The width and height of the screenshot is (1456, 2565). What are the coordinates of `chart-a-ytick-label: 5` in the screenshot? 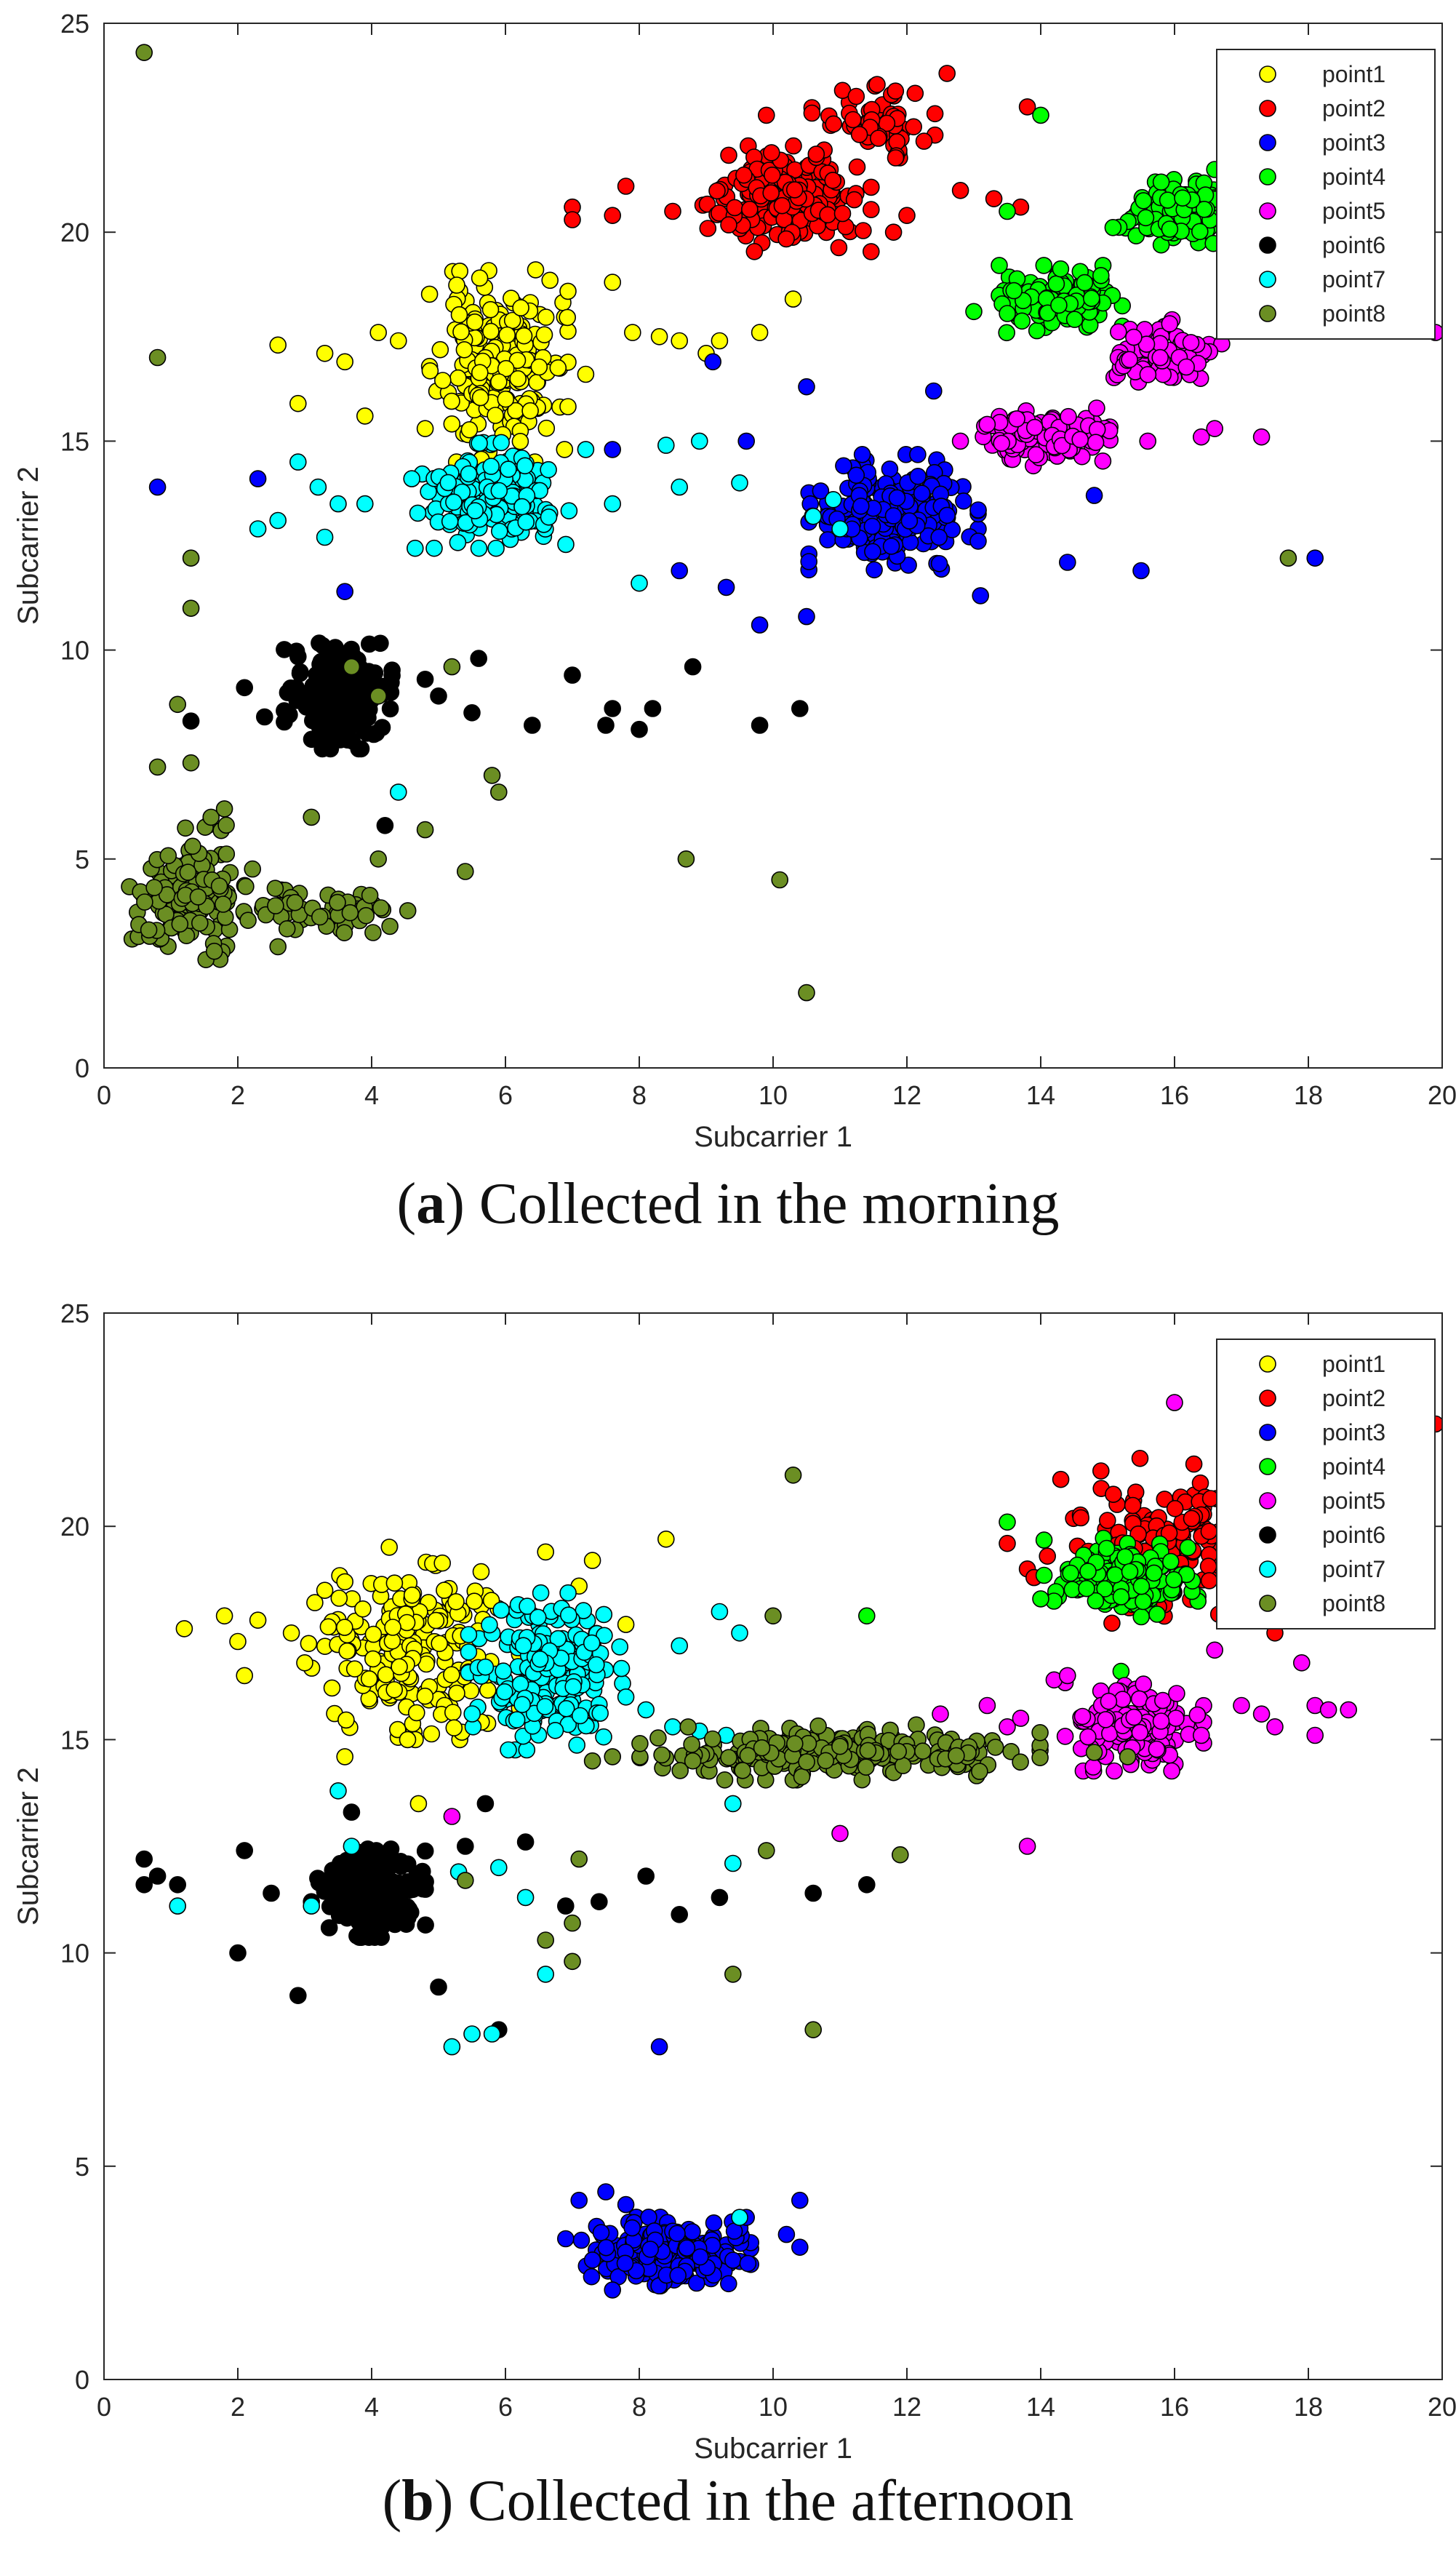 It's located at (82, 860).